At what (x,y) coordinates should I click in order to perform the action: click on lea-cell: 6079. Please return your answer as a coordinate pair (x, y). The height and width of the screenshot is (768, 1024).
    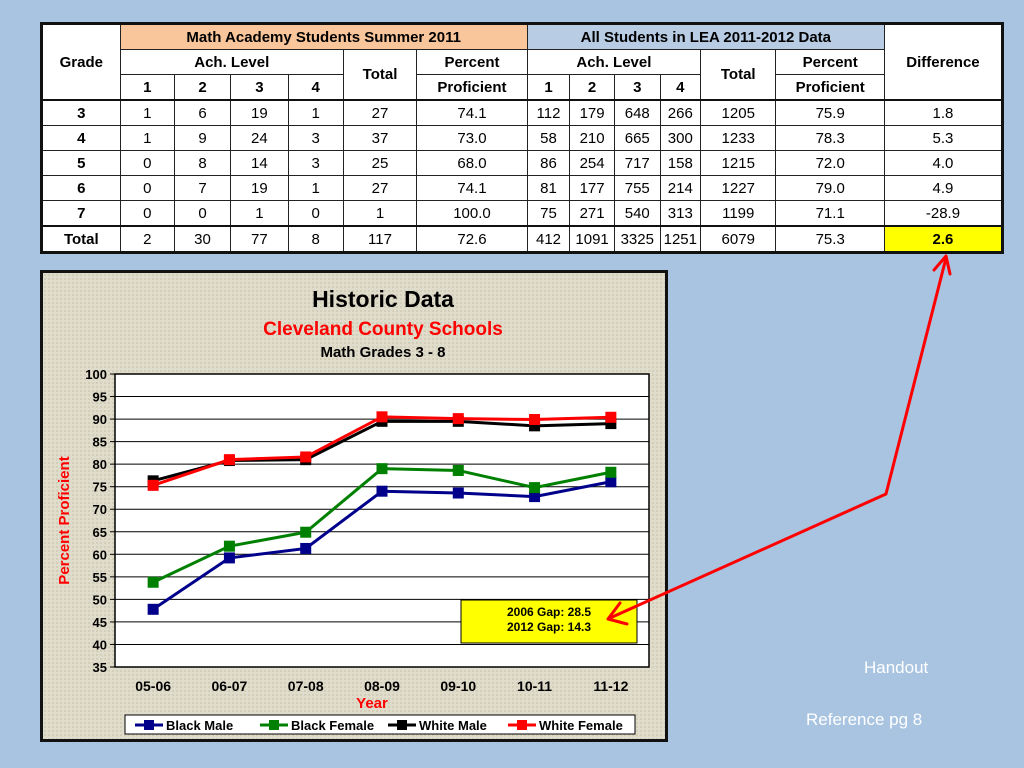
    Looking at the image, I should click on (738, 239).